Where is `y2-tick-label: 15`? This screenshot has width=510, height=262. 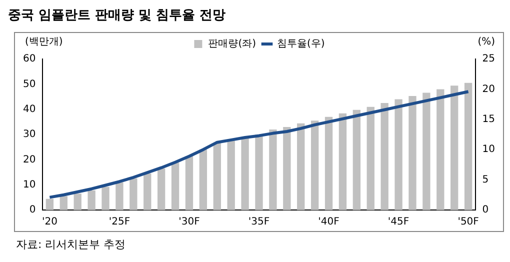
y2-tick-label: 15 is located at coordinates (489, 119).